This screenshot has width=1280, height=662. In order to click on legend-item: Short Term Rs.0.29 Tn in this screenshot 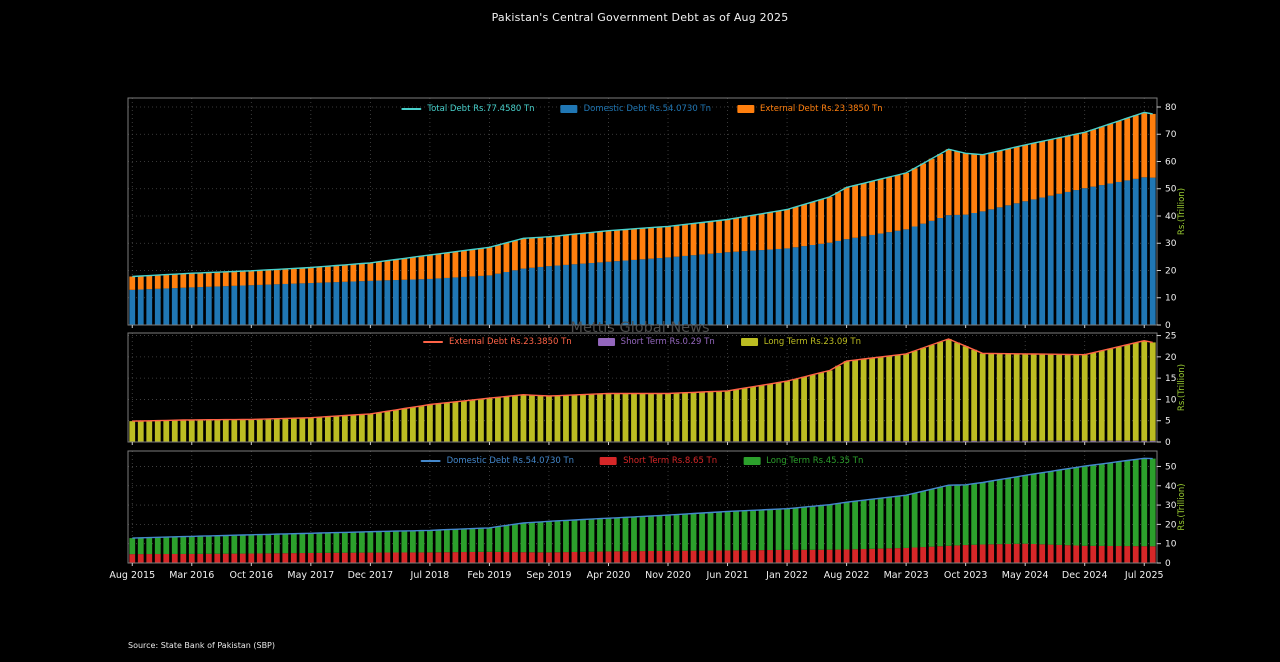, I will do `click(656, 342)`.